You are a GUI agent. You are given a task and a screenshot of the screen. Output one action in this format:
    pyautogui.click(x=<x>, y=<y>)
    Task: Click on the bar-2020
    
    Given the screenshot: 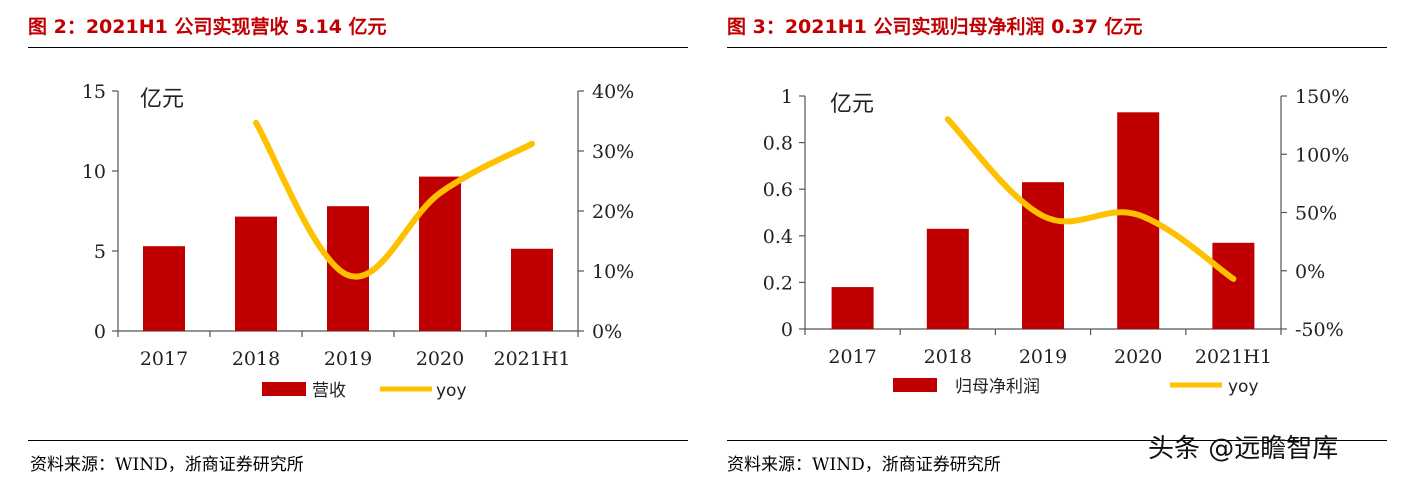 What is the action you would take?
    pyautogui.click(x=440, y=253)
    